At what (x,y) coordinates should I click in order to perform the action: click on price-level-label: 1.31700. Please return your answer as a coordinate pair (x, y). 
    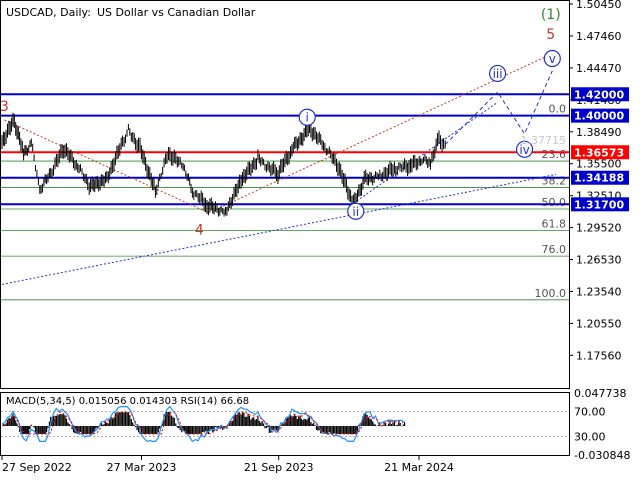
    Looking at the image, I should click on (599, 204).